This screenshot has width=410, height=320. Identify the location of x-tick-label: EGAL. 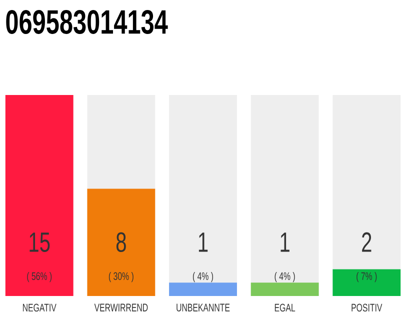
(285, 308).